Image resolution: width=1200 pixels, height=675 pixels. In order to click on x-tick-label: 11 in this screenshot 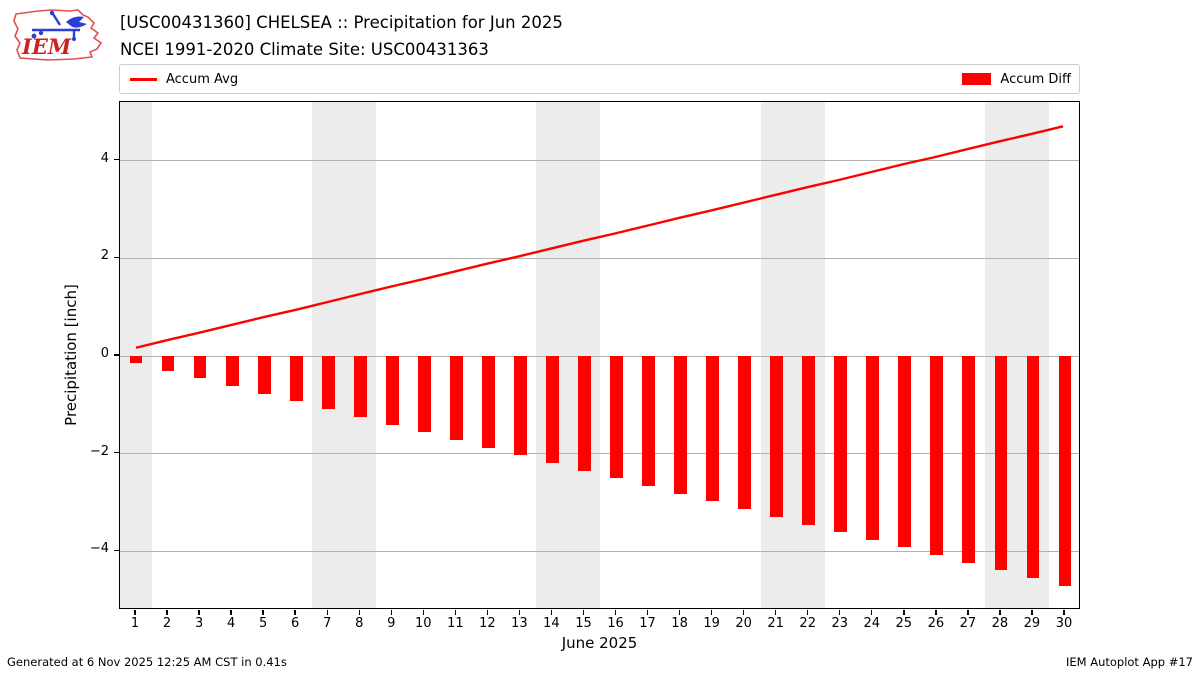, I will do `click(455, 623)`.